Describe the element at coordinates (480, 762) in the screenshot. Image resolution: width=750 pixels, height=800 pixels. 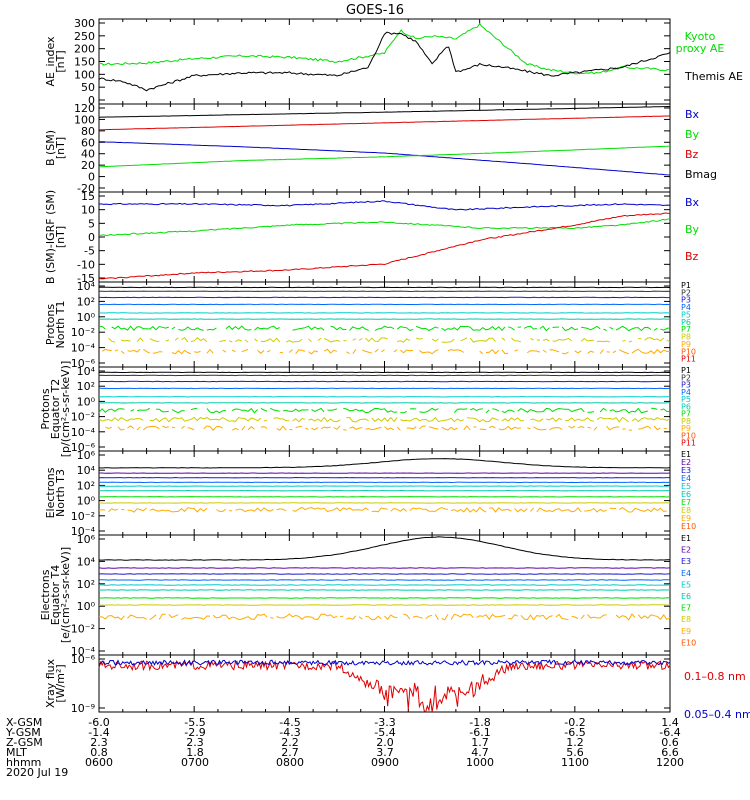
I see `x-axis-value: 1000` at that location.